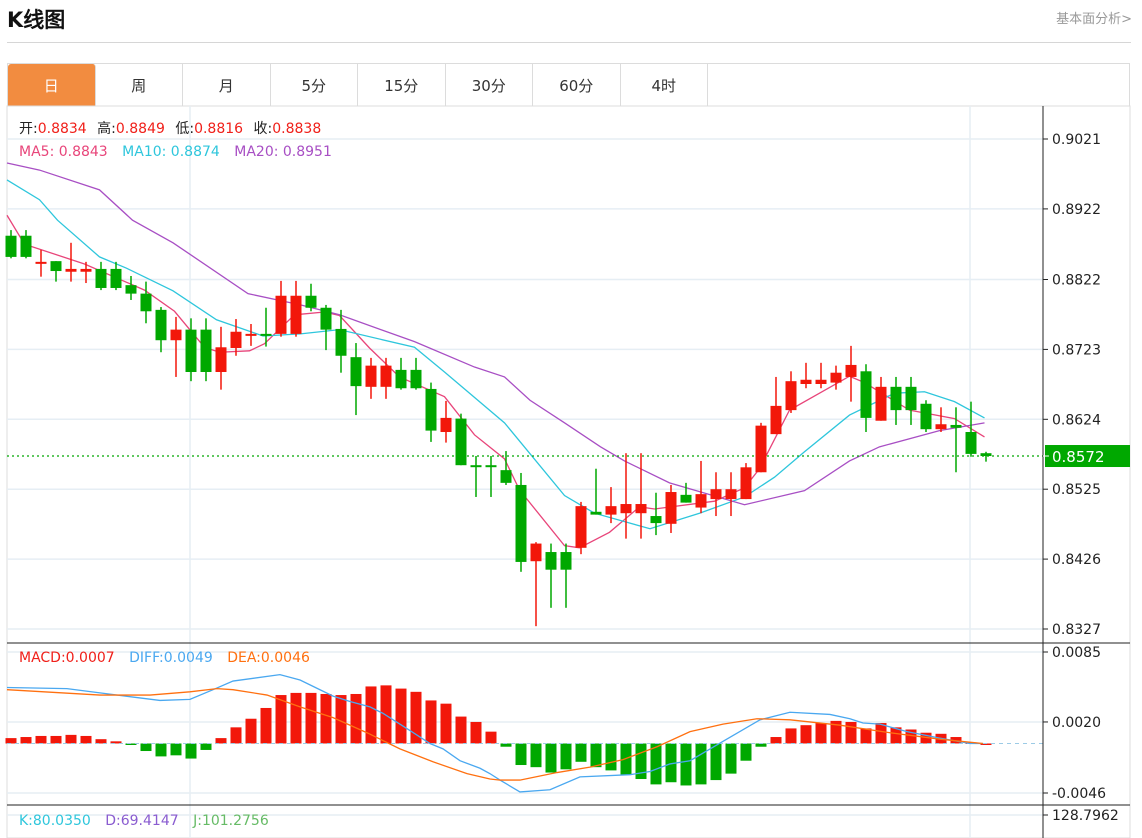 Image resolution: width=1142 pixels, height=838 pixels. I want to click on tab-4hour: 4时, so click(664, 85).